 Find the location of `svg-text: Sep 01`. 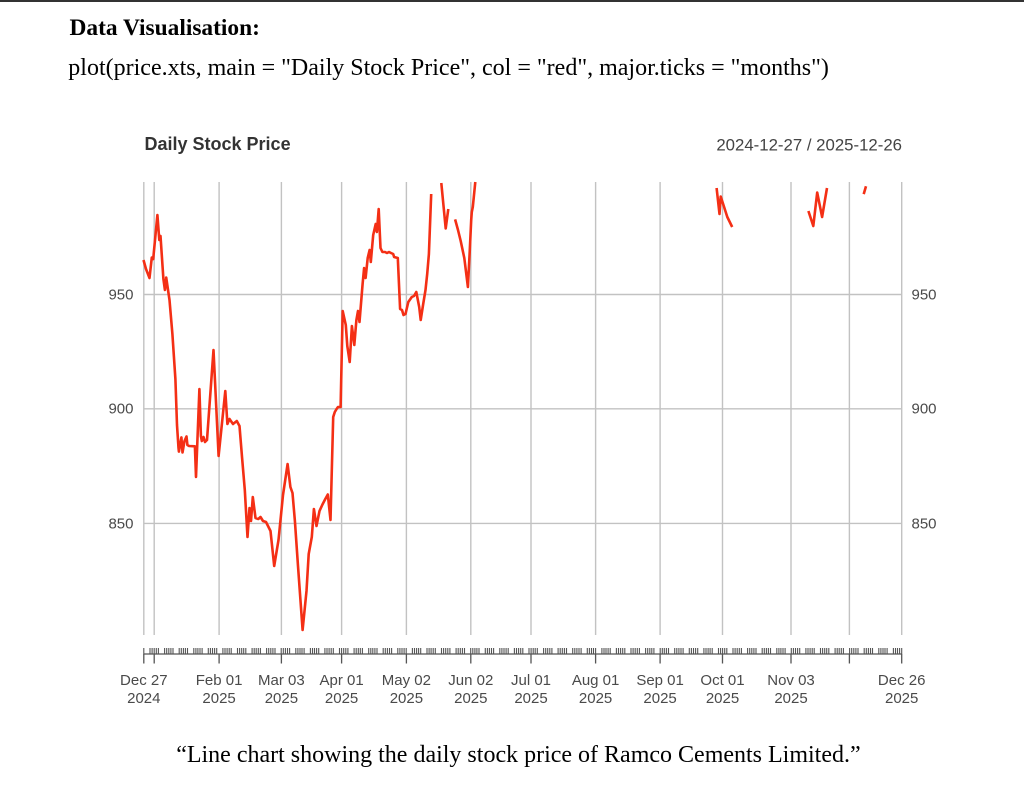

svg-text: Sep 01 is located at coordinates (660, 680).